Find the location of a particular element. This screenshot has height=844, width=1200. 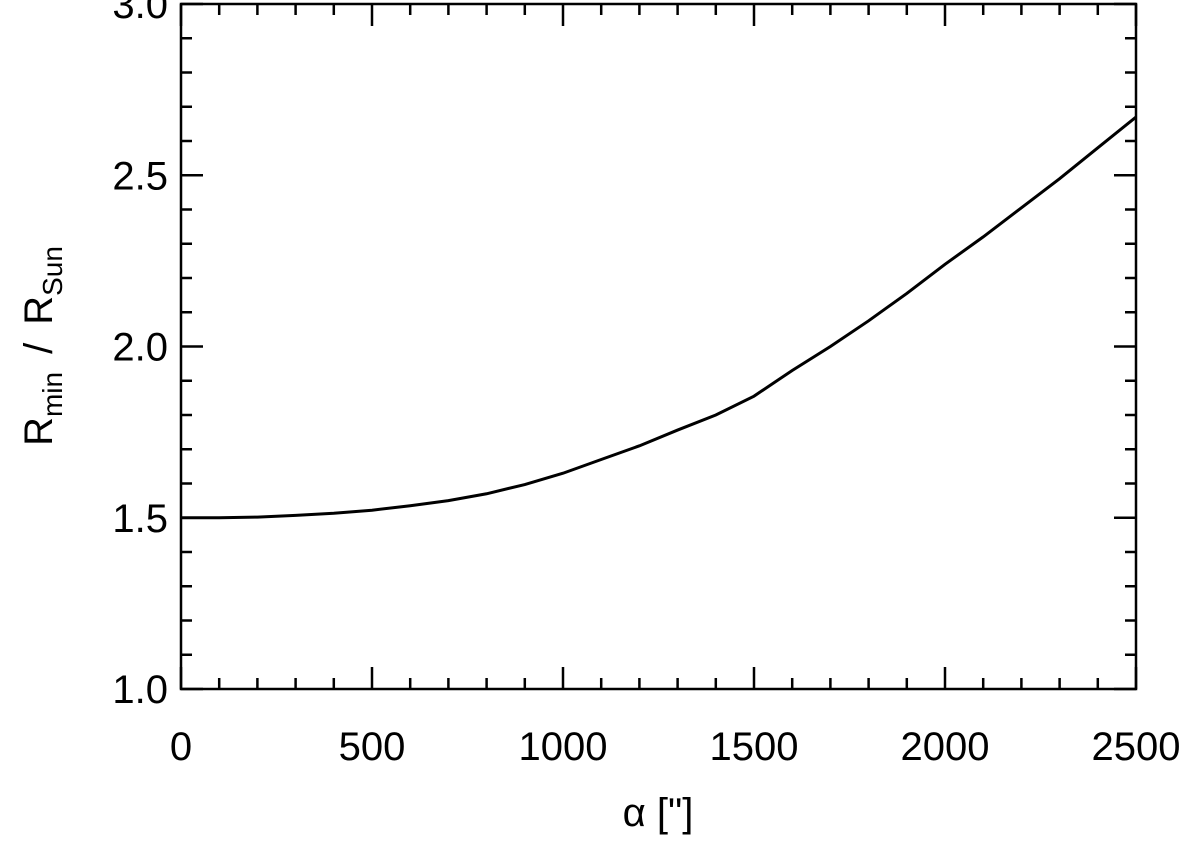

x-tick-label: 2000 is located at coordinates (945, 747).